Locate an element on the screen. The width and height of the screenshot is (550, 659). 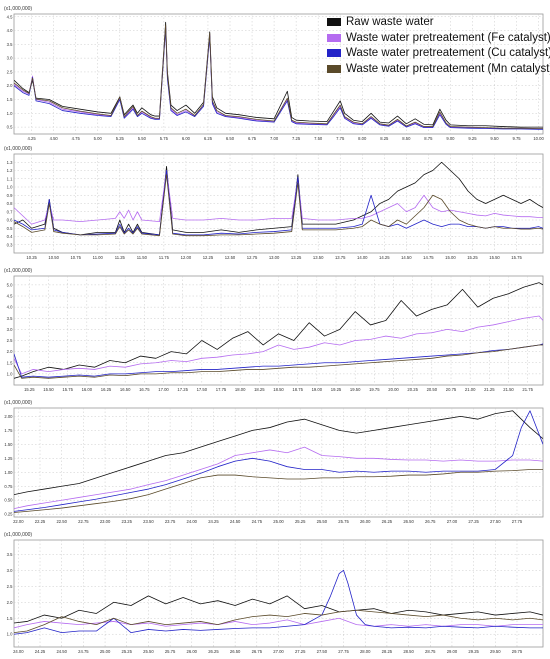
x-tick-label: 20.25 is located at coordinates (412, 389).